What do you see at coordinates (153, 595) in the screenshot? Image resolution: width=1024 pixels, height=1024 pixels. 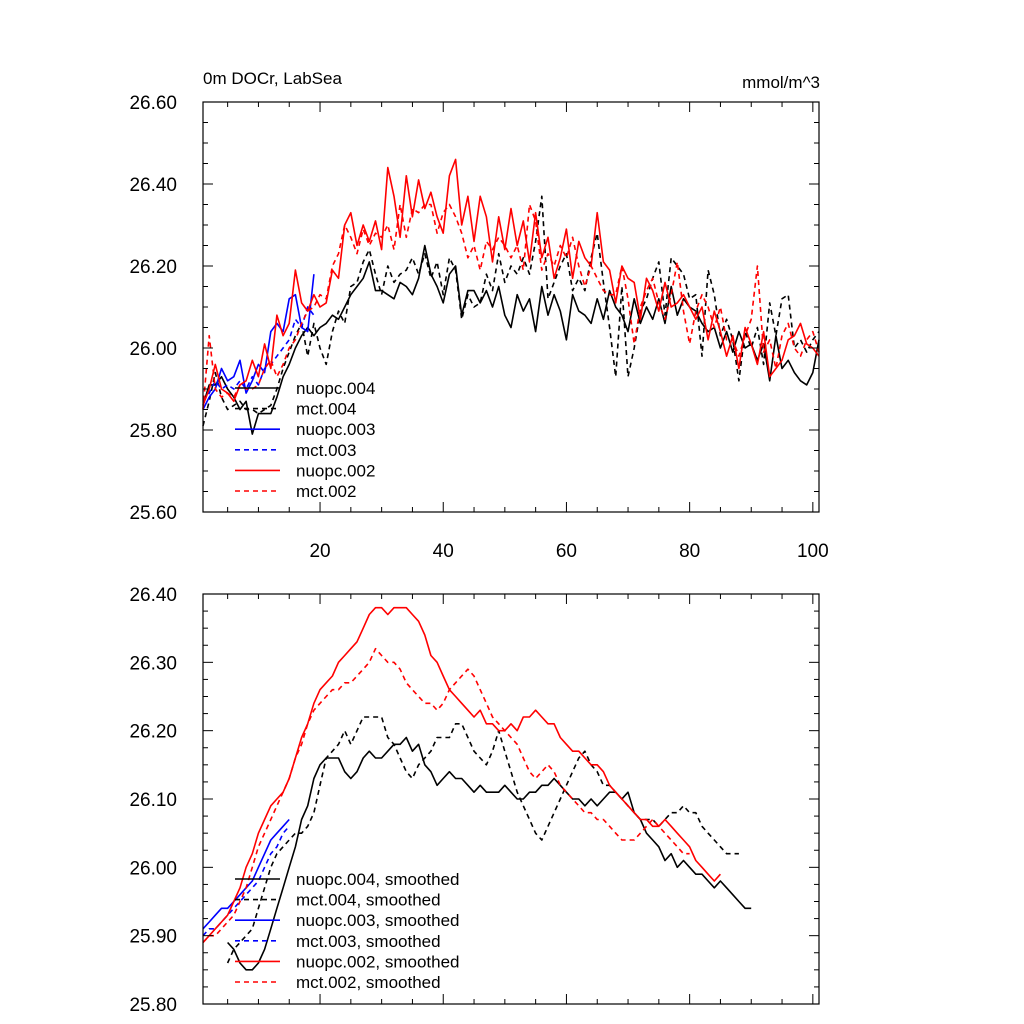 I see `bottom-ytick-label: 26.40` at bounding box center [153, 595].